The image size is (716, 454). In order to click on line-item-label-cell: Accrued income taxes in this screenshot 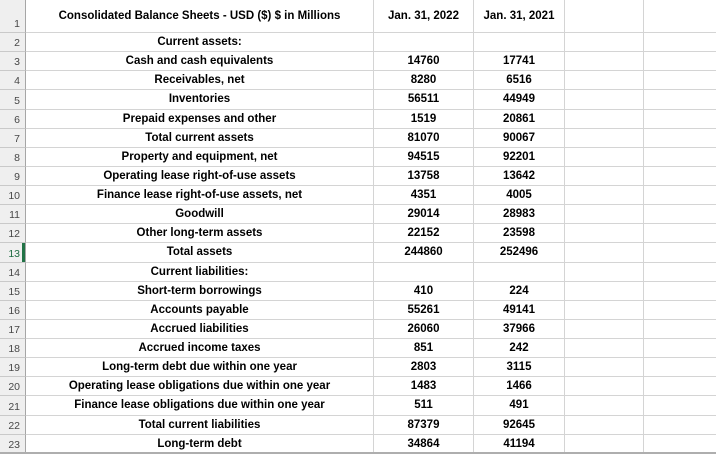, I will do `click(200, 349)`.